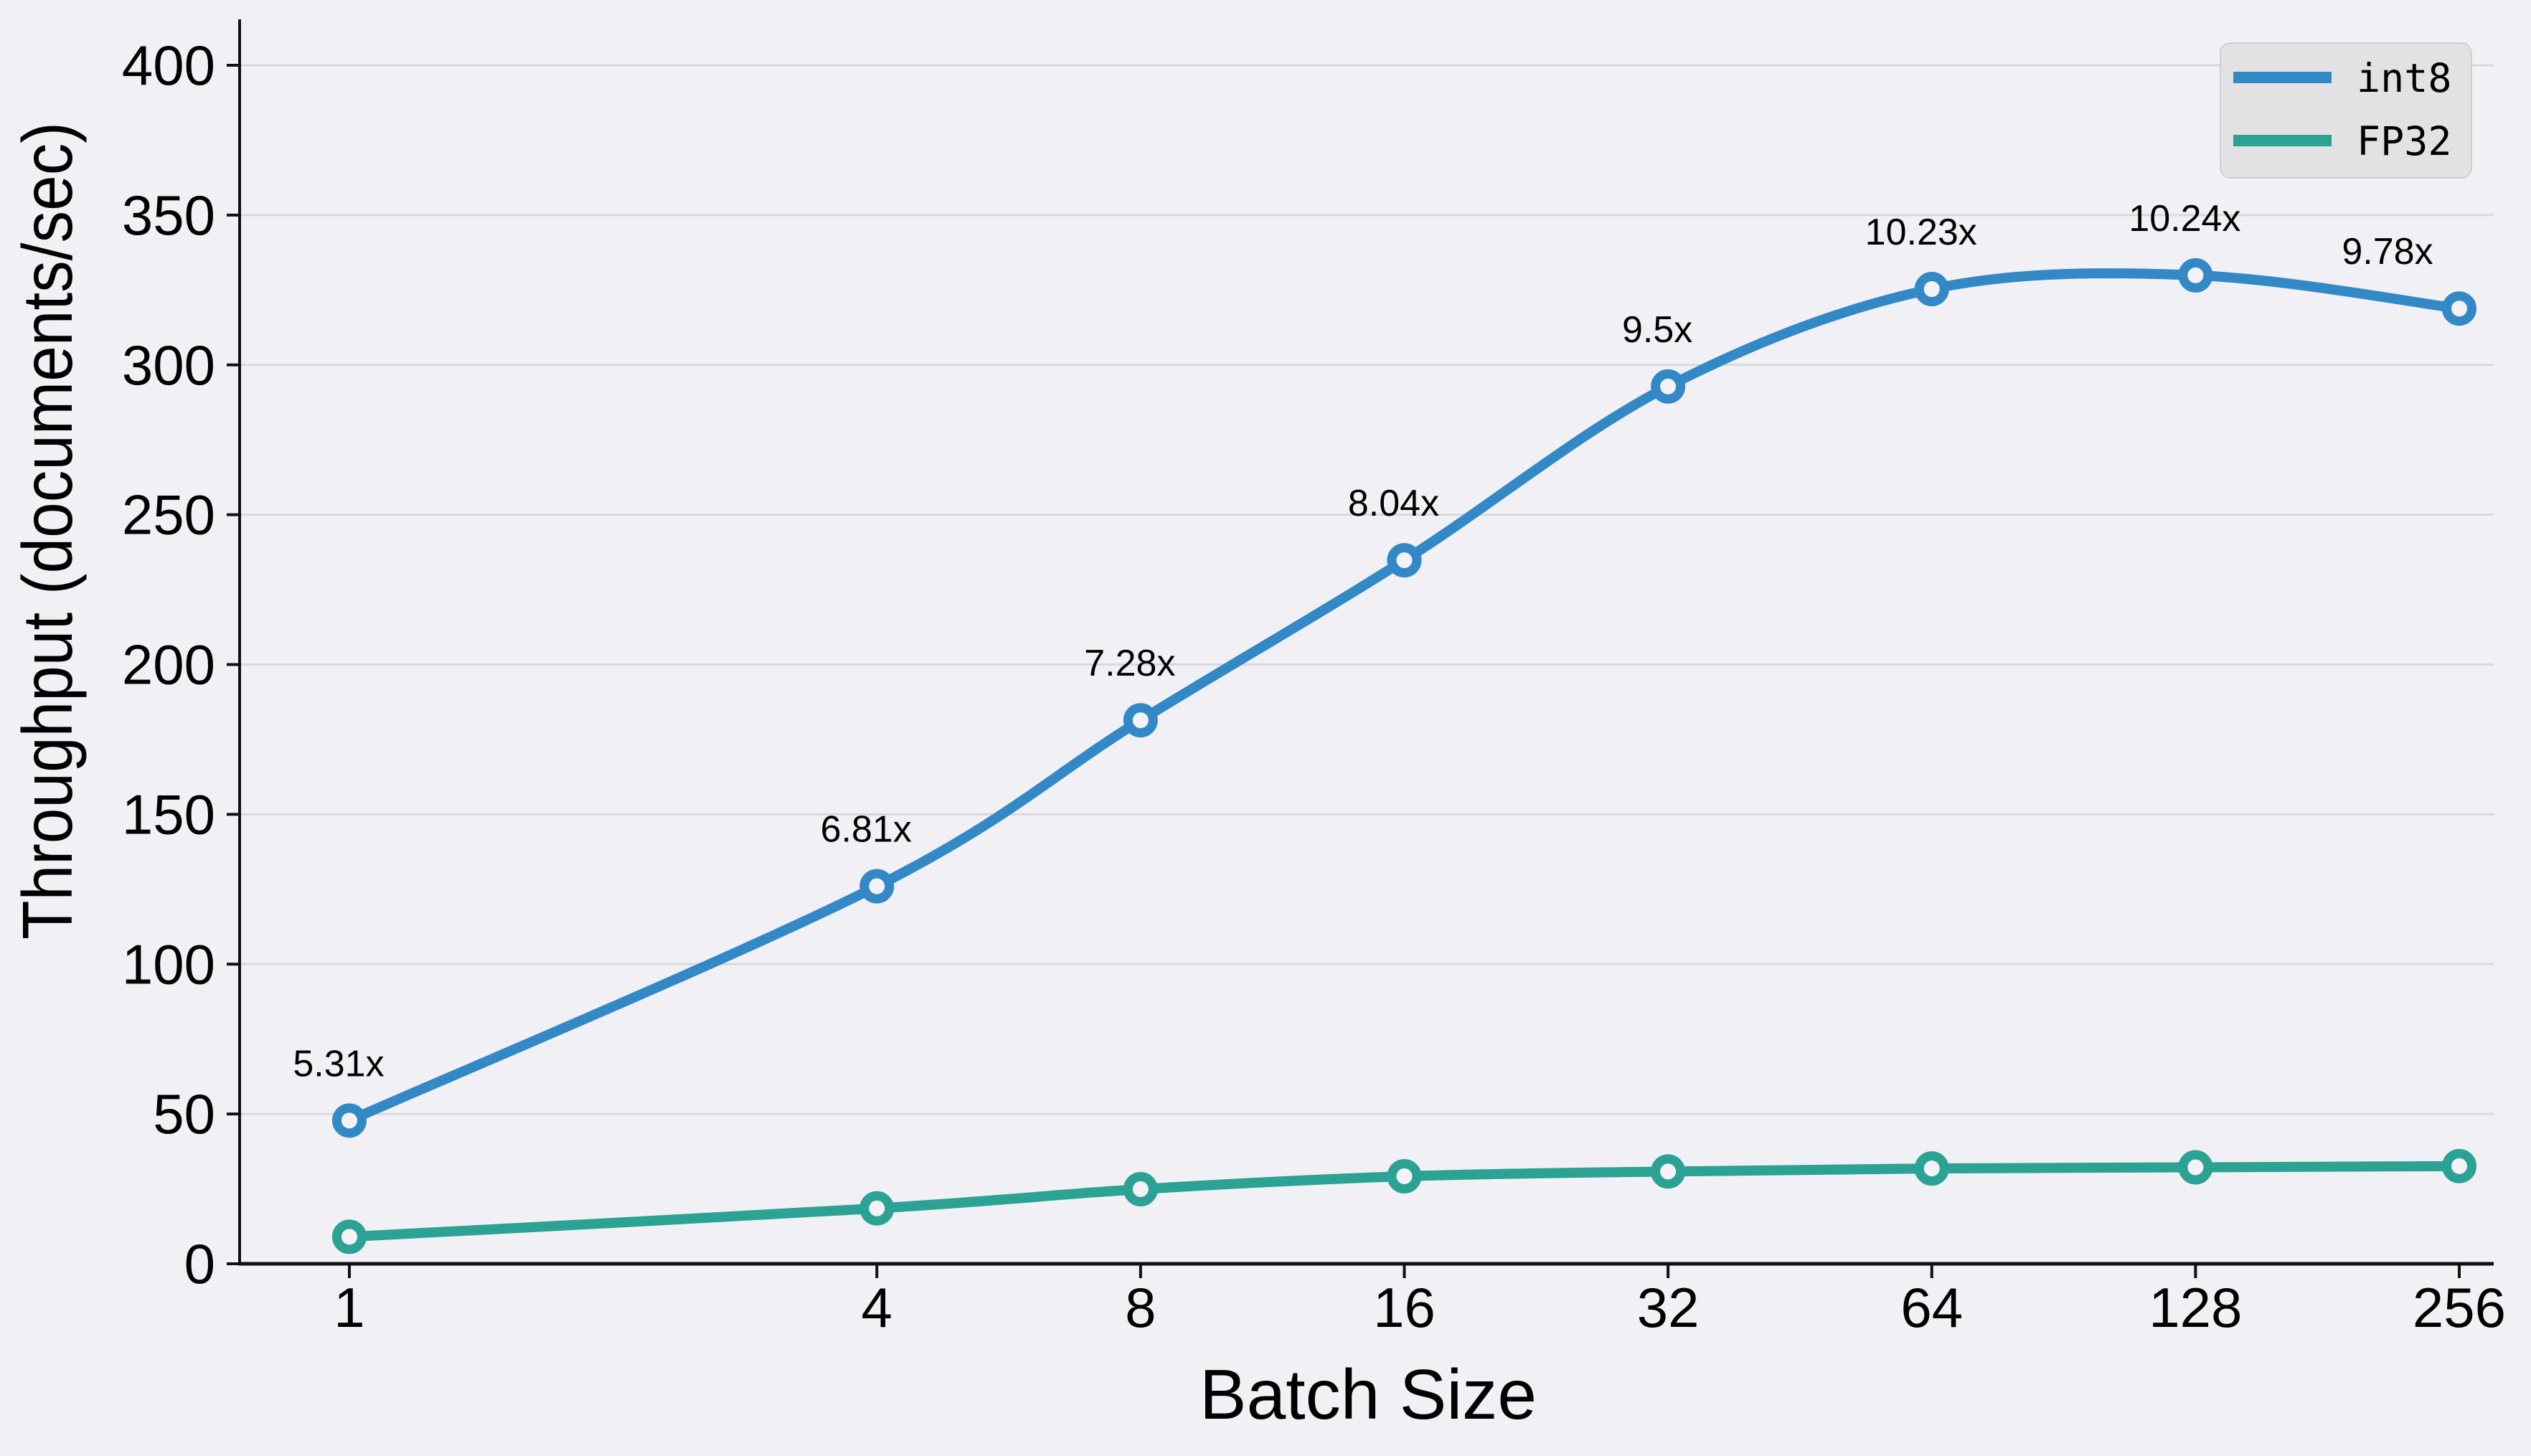 This screenshot has height=1456, width=2531. What do you see at coordinates (1921, 232) in the screenshot?
I see `annotation-10.23x: 10.23x` at bounding box center [1921, 232].